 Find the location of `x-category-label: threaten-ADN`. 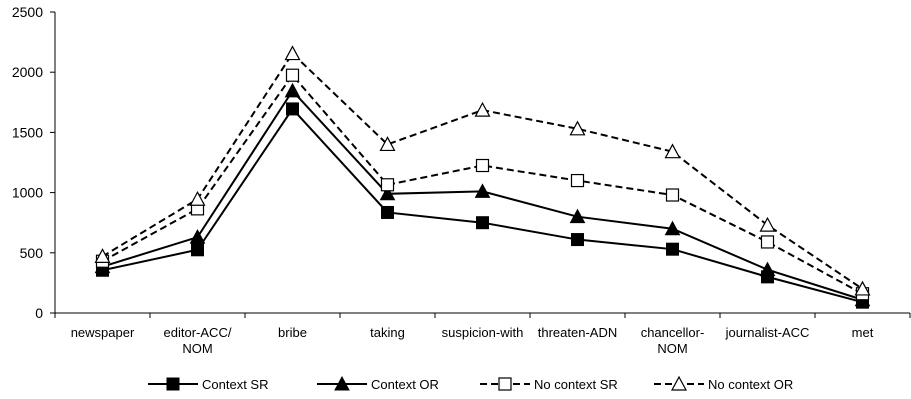

x-category-label: threaten-ADN is located at coordinates (577, 332).